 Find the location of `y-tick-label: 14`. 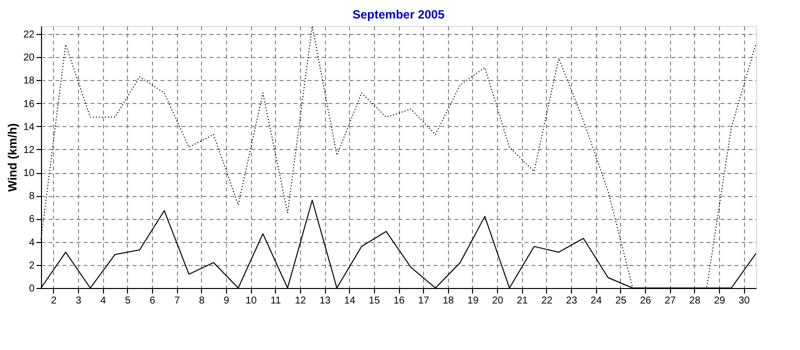

y-tick-label: 14 is located at coordinates (29, 127).